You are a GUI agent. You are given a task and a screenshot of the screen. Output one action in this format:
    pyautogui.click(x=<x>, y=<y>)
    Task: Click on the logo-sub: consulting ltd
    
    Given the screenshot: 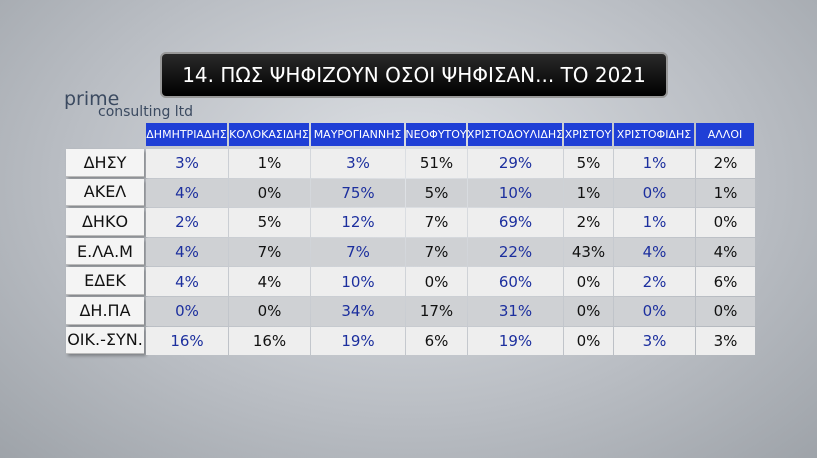 What is the action you would take?
    pyautogui.click(x=146, y=112)
    